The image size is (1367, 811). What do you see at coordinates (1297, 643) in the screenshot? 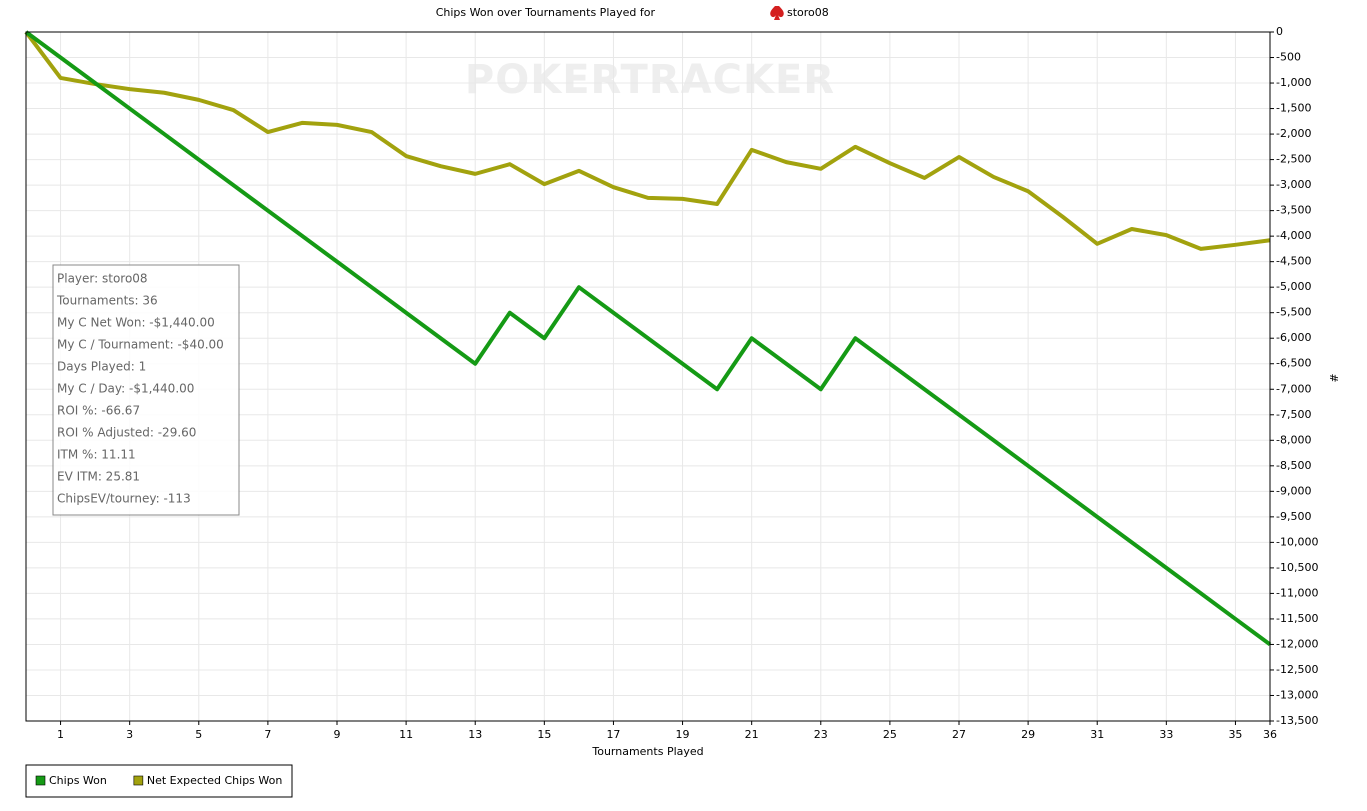
I see `y-tick-label: -12,000` at bounding box center [1297, 643].